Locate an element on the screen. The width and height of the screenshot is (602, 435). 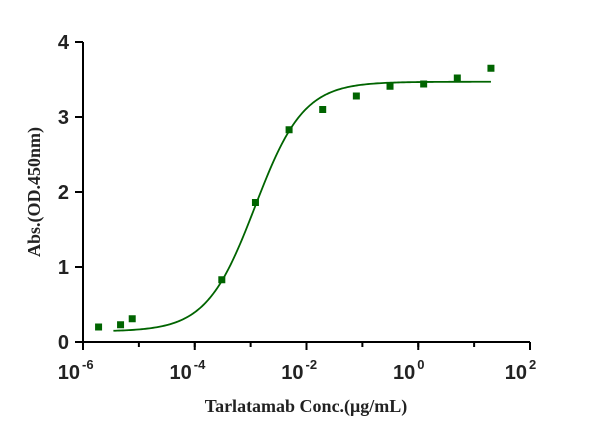
y-tick-label: 2 is located at coordinates (63, 193).